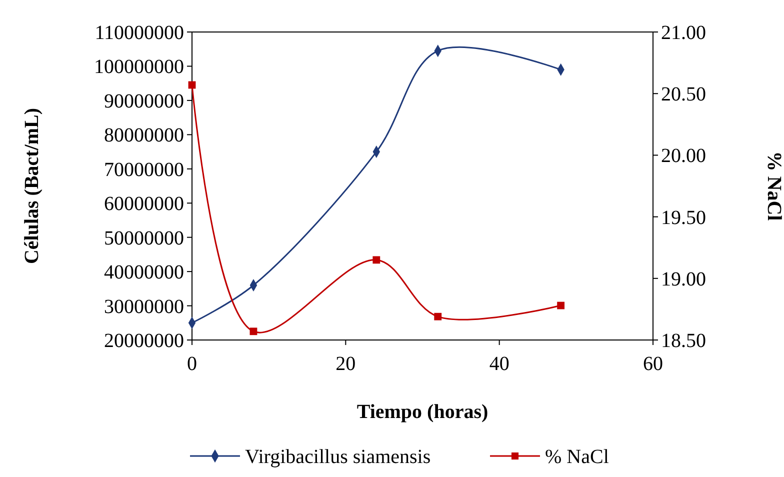  I want to click on y-tick-label: 80000000, so click(144, 135).